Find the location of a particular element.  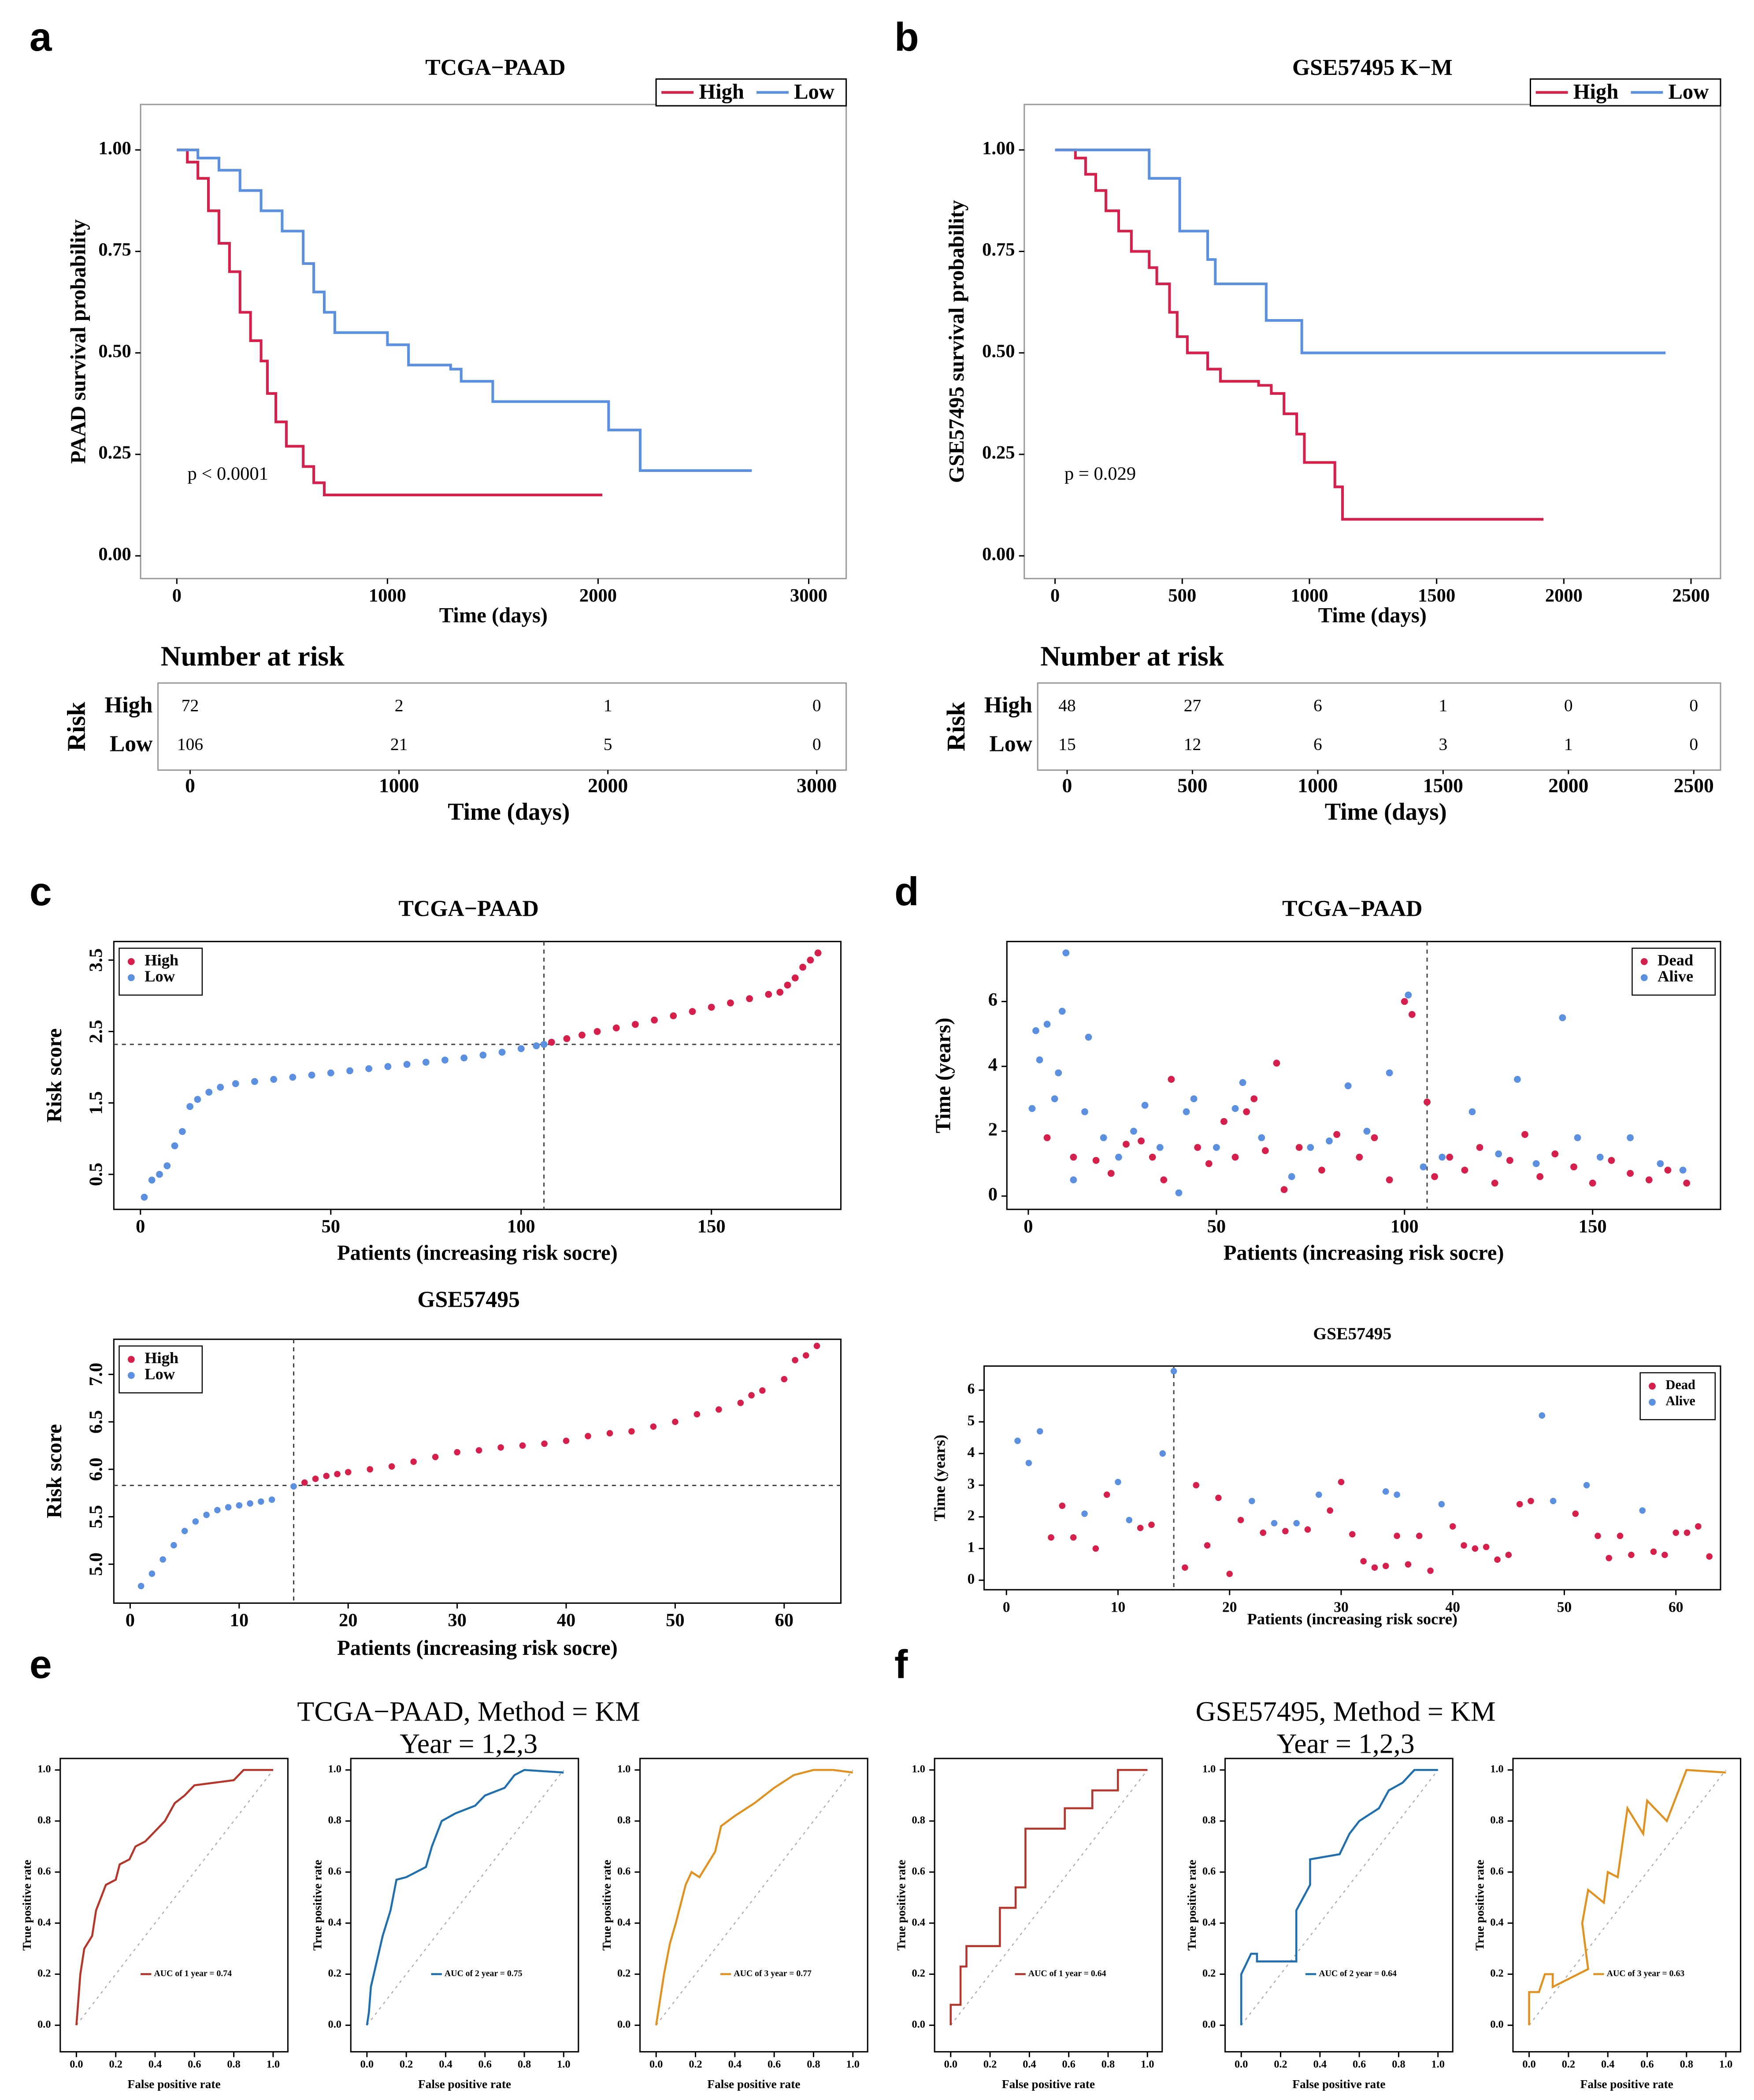

y-tick-label: 0.50 is located at coordinates (999, 351).